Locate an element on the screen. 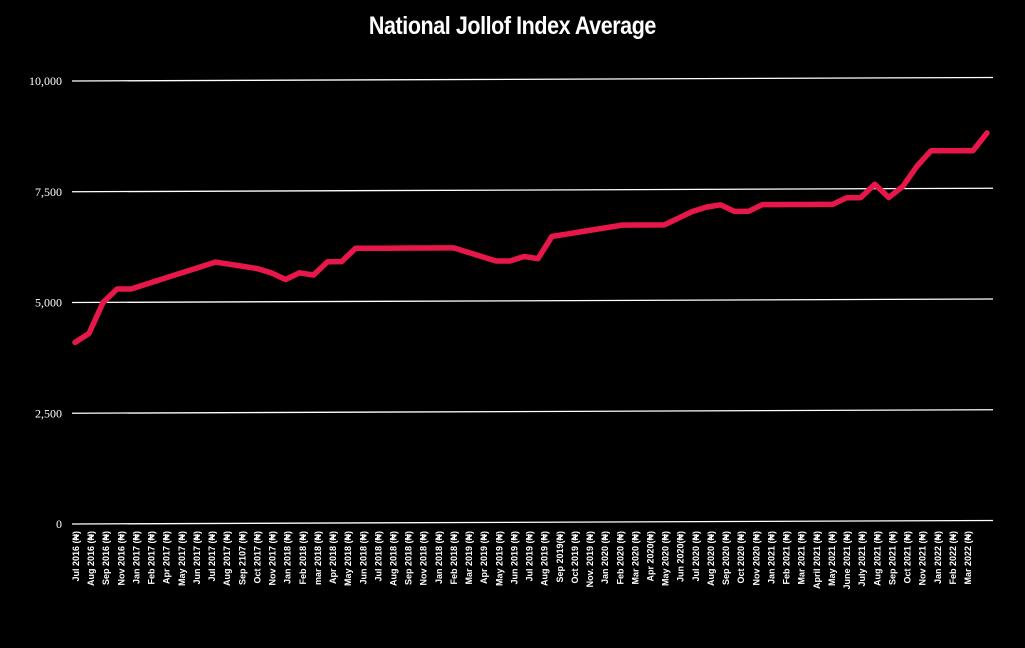  x-tick-label: Apr 2020(₦) is located at coordinates (651, 556).